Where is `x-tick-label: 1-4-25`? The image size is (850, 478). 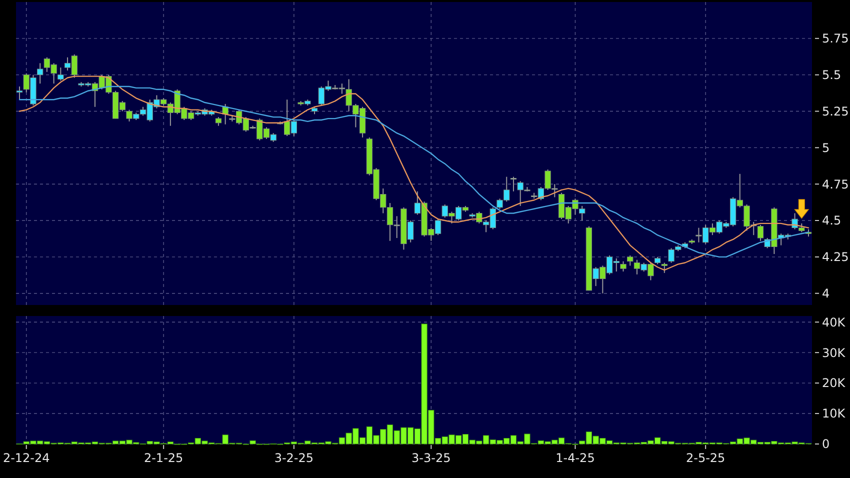
x-tick-label: 1-4-25 is located at coordinates (575, 458).